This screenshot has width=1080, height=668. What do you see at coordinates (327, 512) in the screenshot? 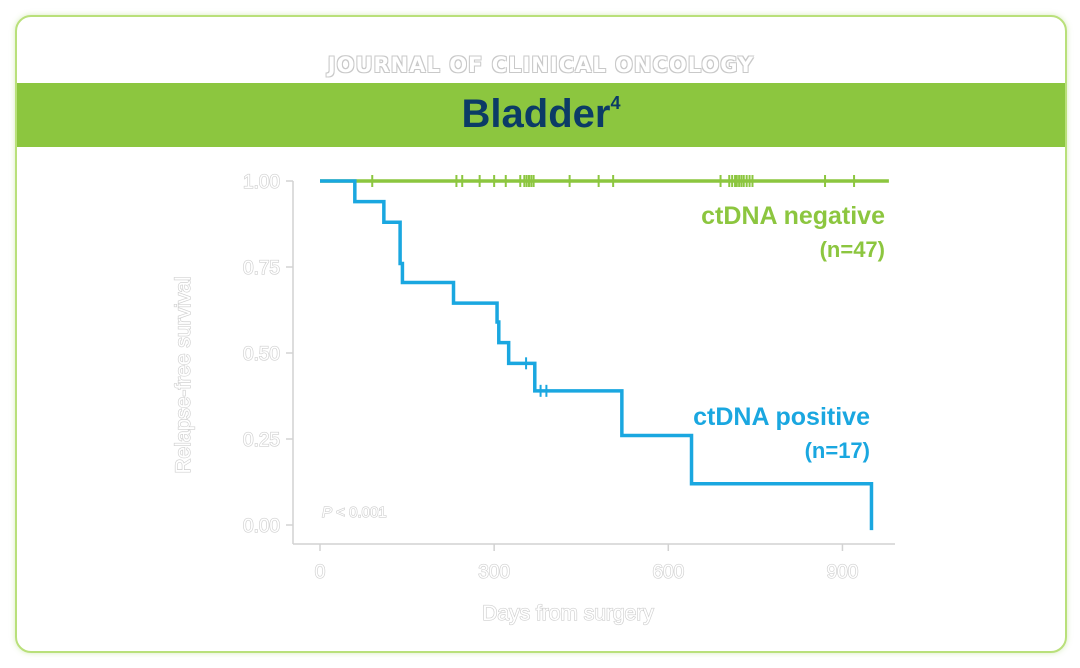
I see `p-symbol: P` at bounding box center [327, 512].